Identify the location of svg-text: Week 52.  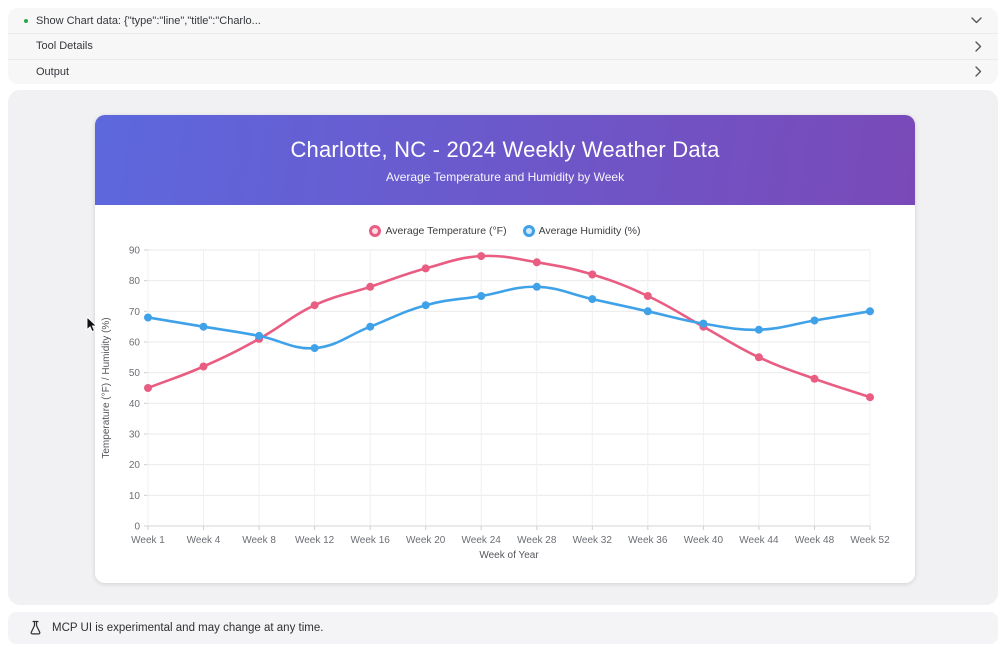
(870, 540).